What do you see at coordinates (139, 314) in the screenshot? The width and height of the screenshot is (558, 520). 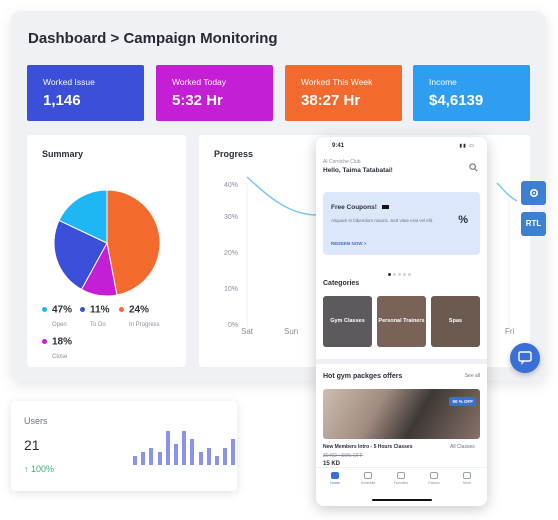 I see `legend-item-in-progress: 24% In Progress` at bounding box center [139, 314].